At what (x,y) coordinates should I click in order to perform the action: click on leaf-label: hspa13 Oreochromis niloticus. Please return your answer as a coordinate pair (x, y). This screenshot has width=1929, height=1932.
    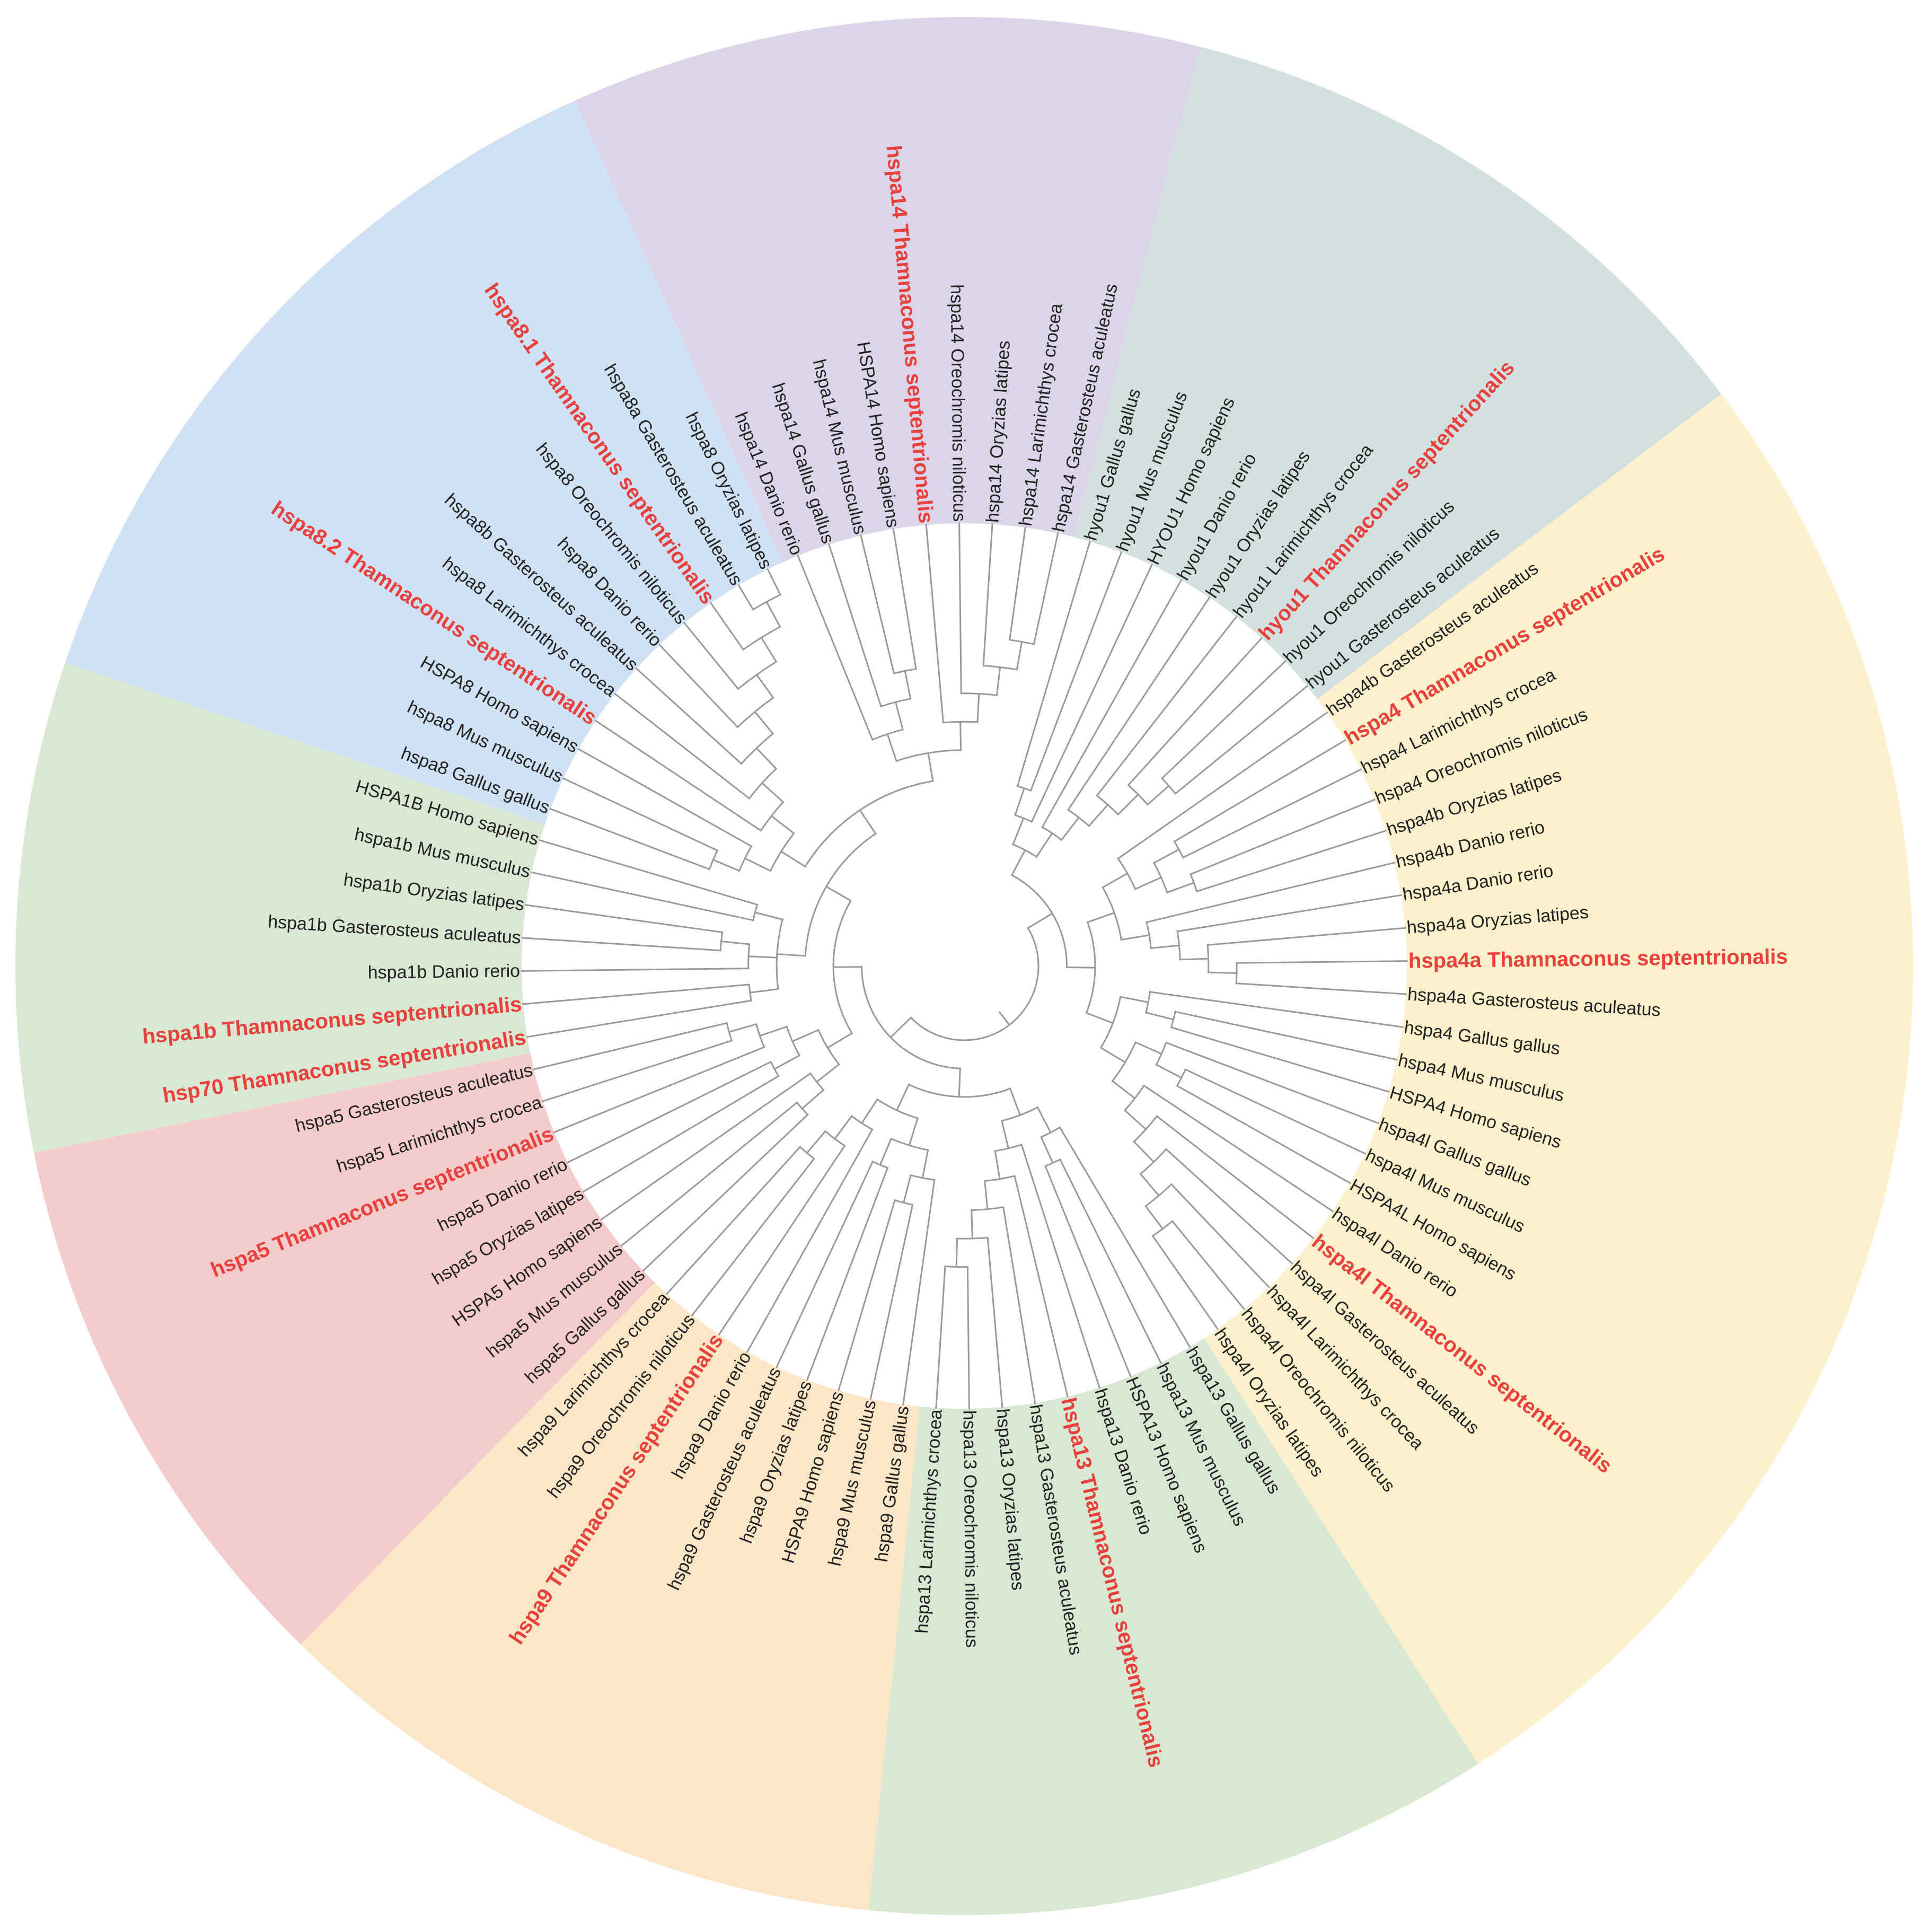
    Looking at the image, I should click on (971, 1529).